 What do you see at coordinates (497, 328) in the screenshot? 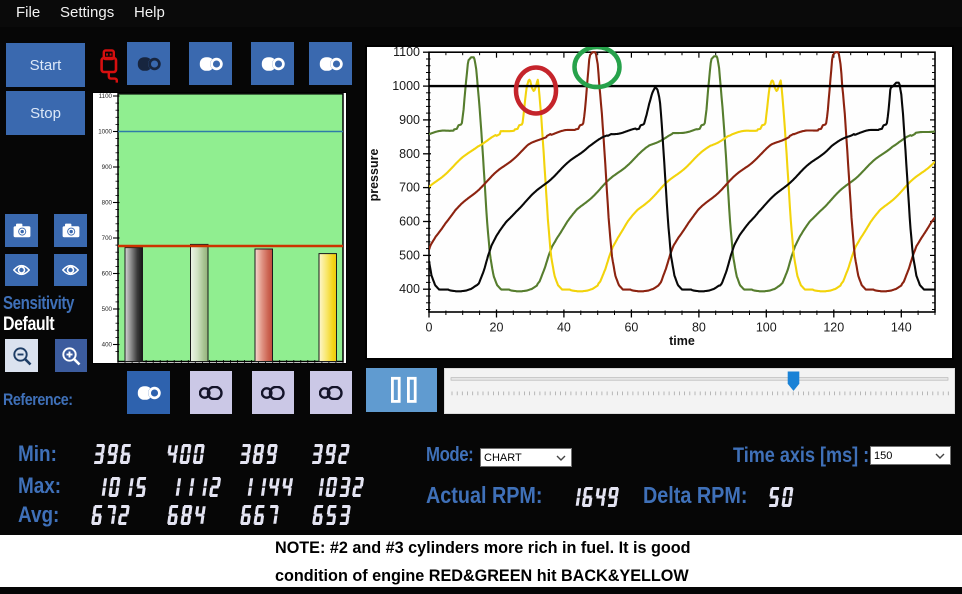
I see `svg-text: 20` at bounding box center [497, 328].